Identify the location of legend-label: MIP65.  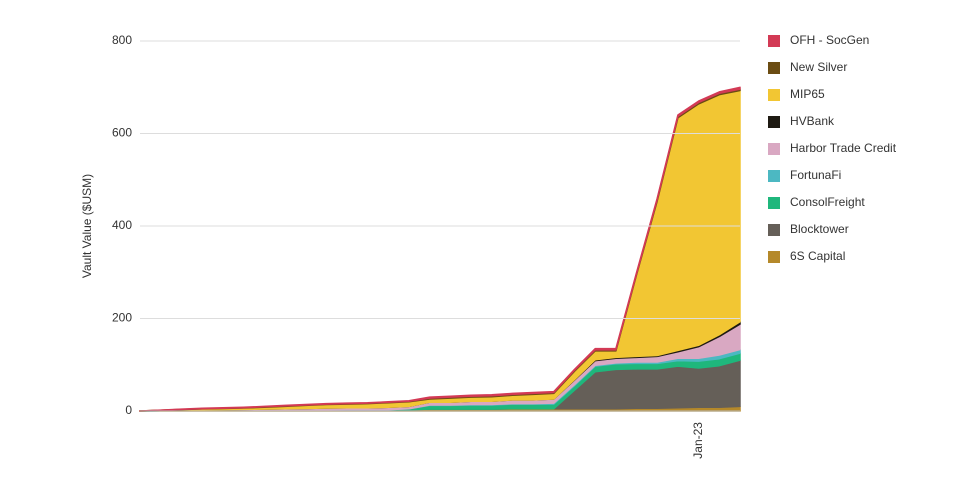
(807, 94).